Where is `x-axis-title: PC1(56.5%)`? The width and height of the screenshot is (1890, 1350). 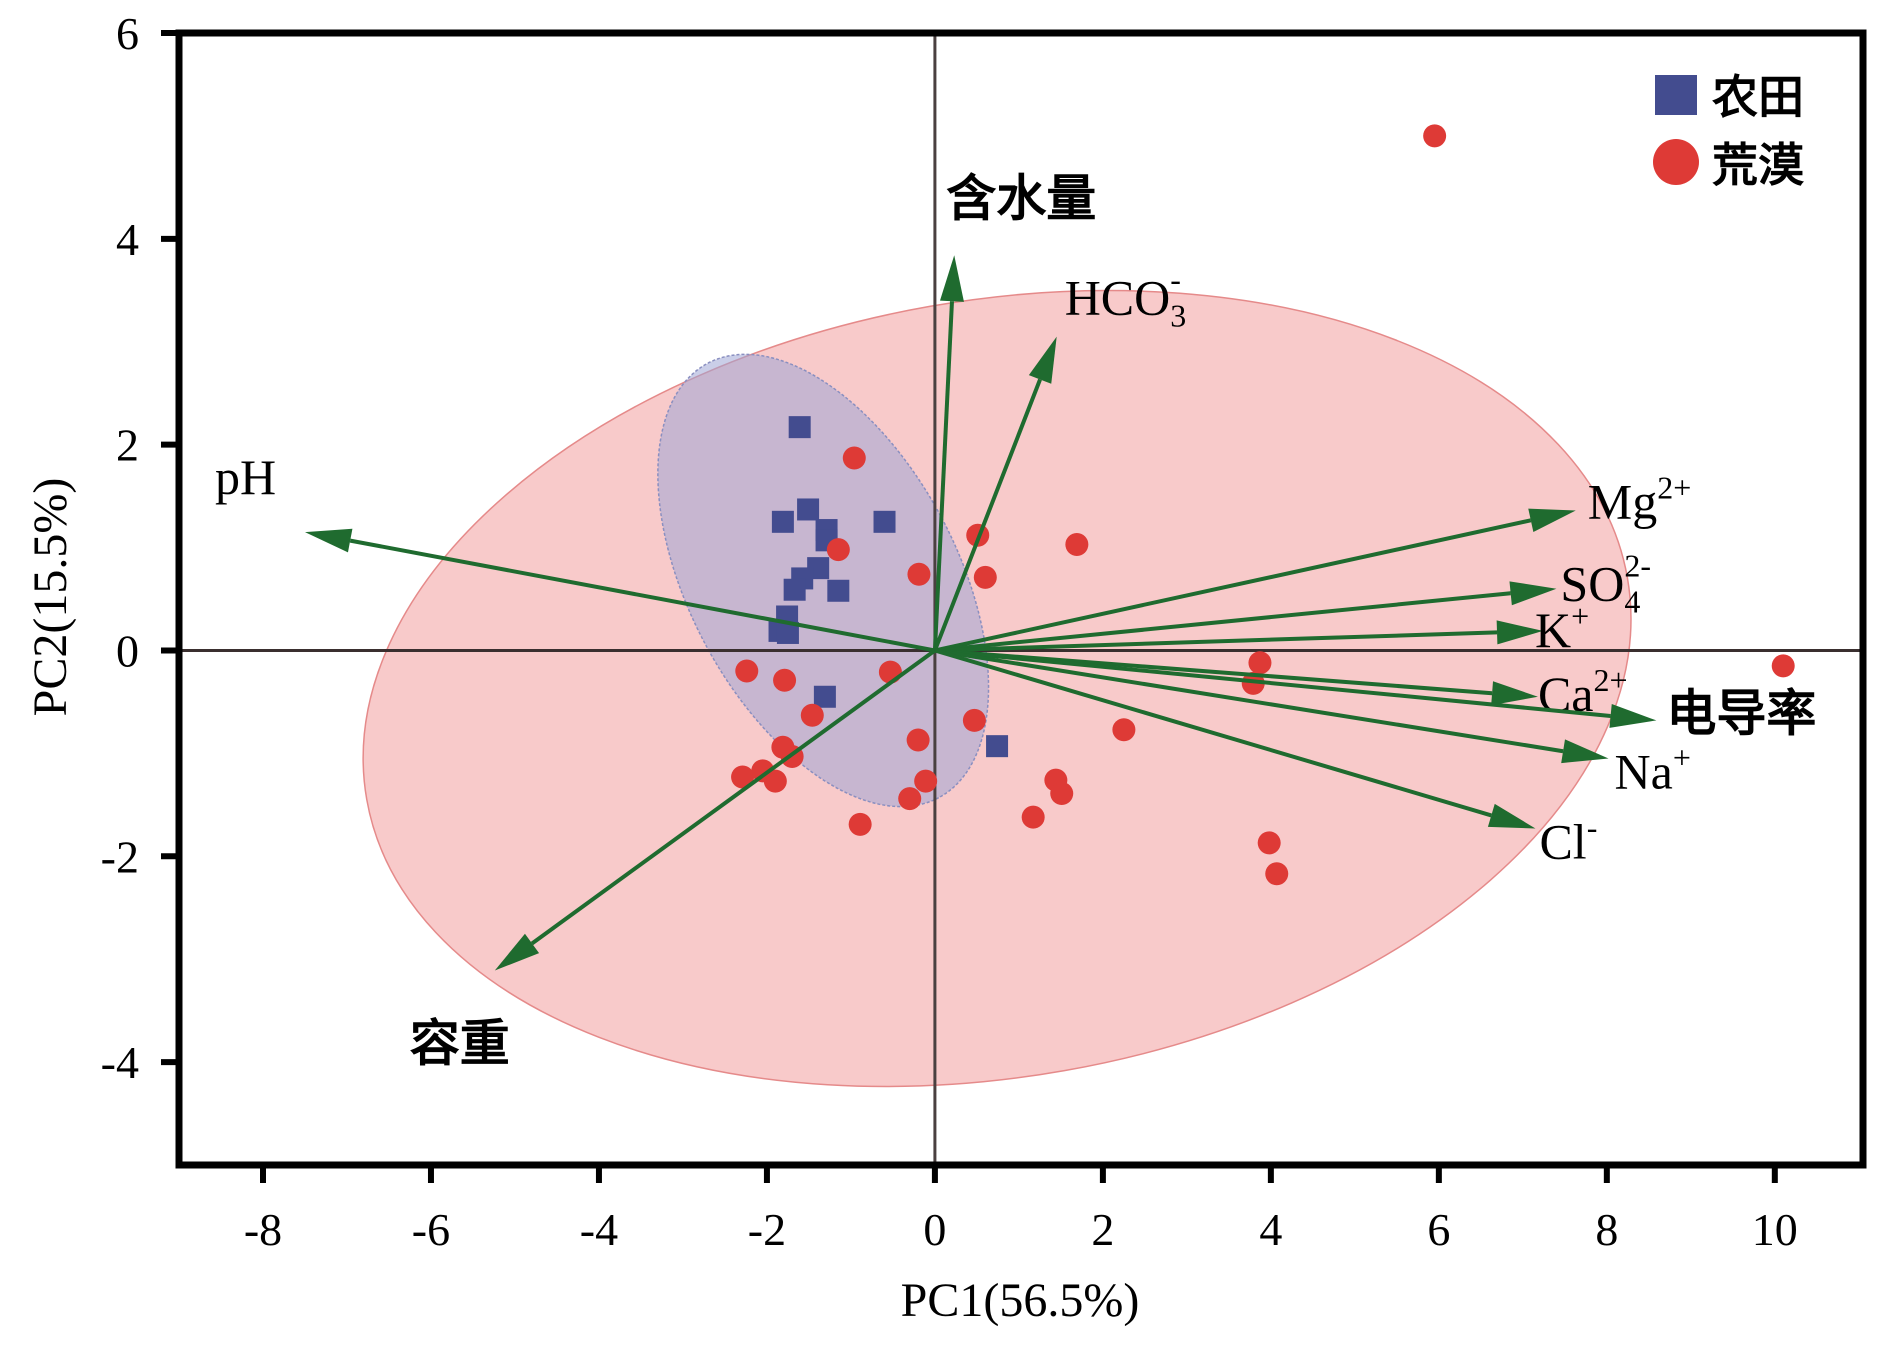
x-axis-title: PC1(56.5%) is located at coordinates (1020, 1300).